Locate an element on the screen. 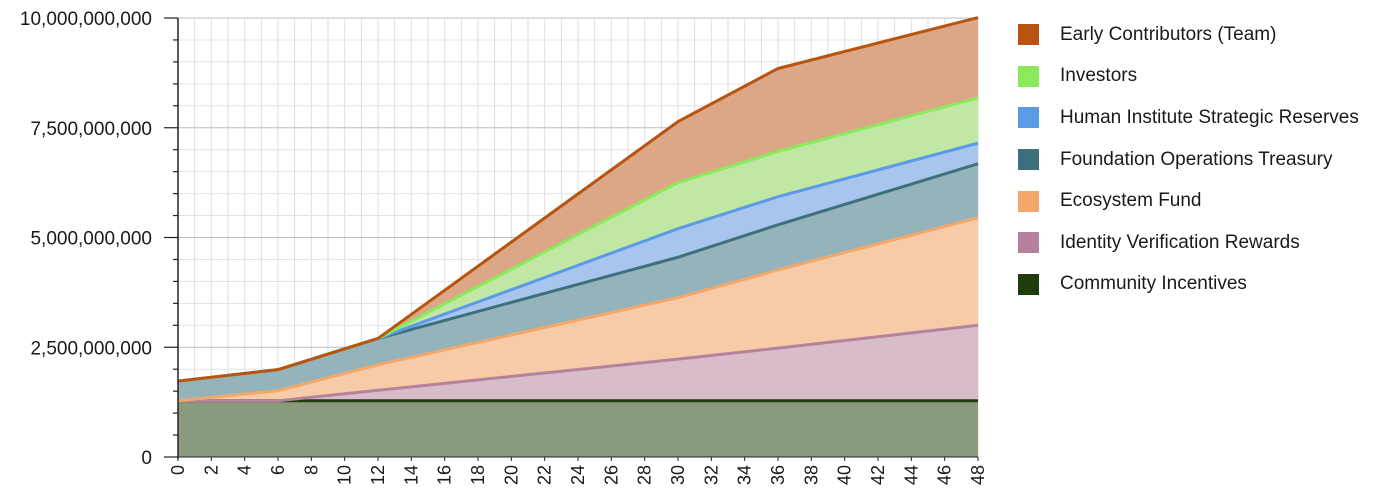 This screenshot has width=1399, height=500. x-tick-label: 42 is located at coordinates (878, 475).